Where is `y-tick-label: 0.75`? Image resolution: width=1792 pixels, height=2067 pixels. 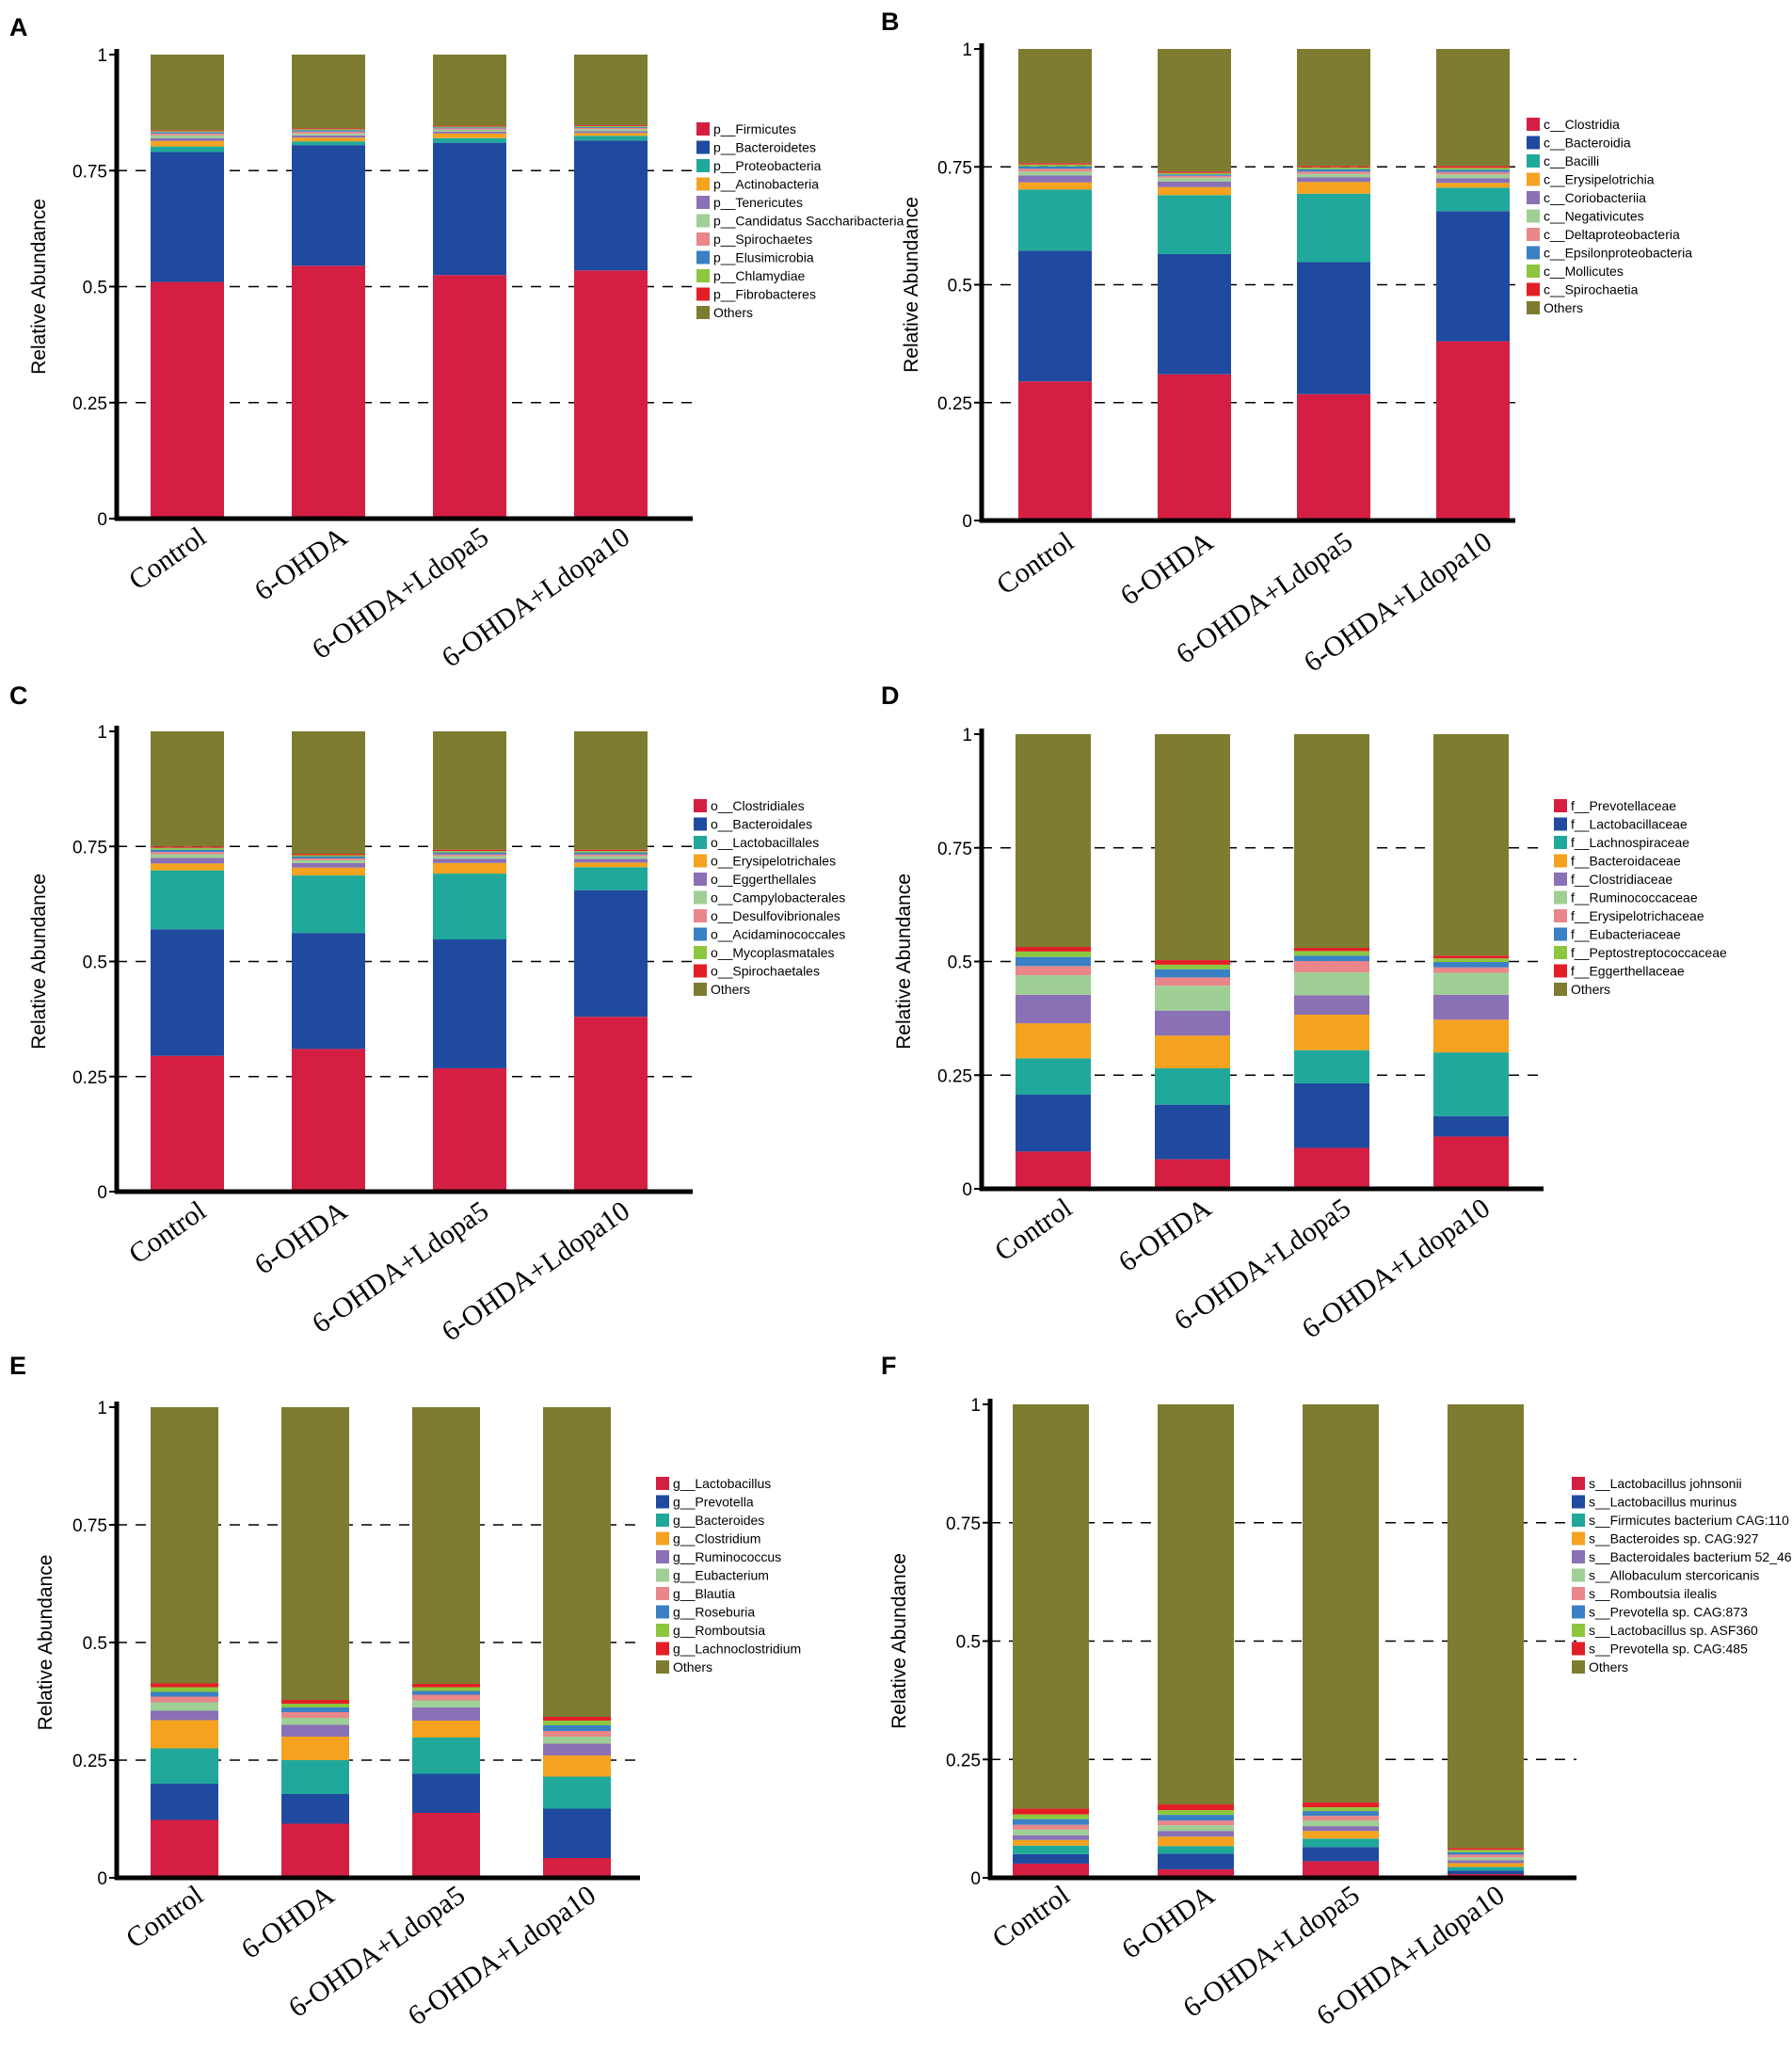 y-tick-label: 0.75 is located at coordinates (89, 847).